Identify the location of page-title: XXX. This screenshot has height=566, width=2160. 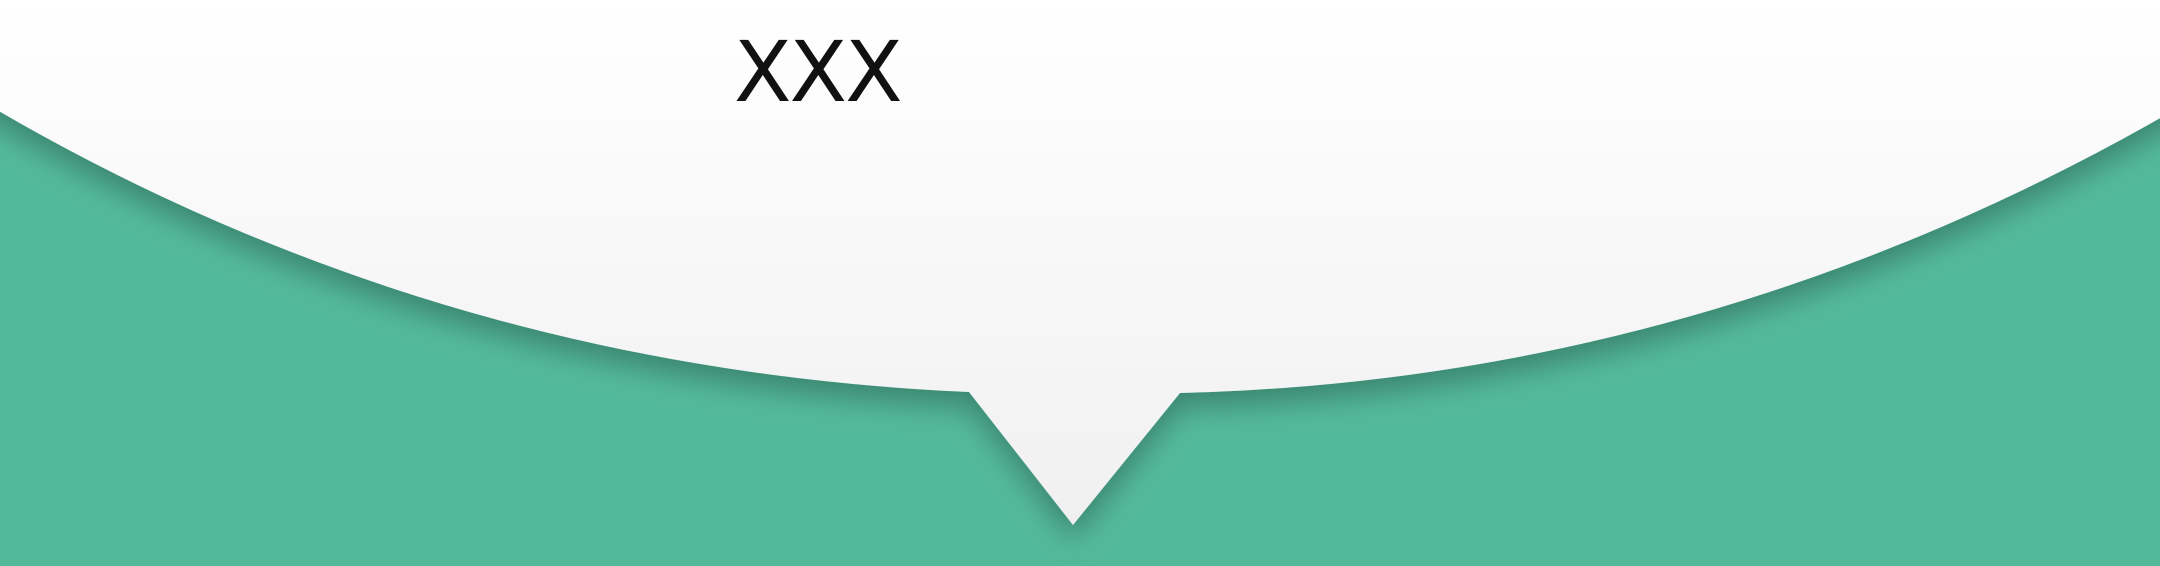
(818, 72).